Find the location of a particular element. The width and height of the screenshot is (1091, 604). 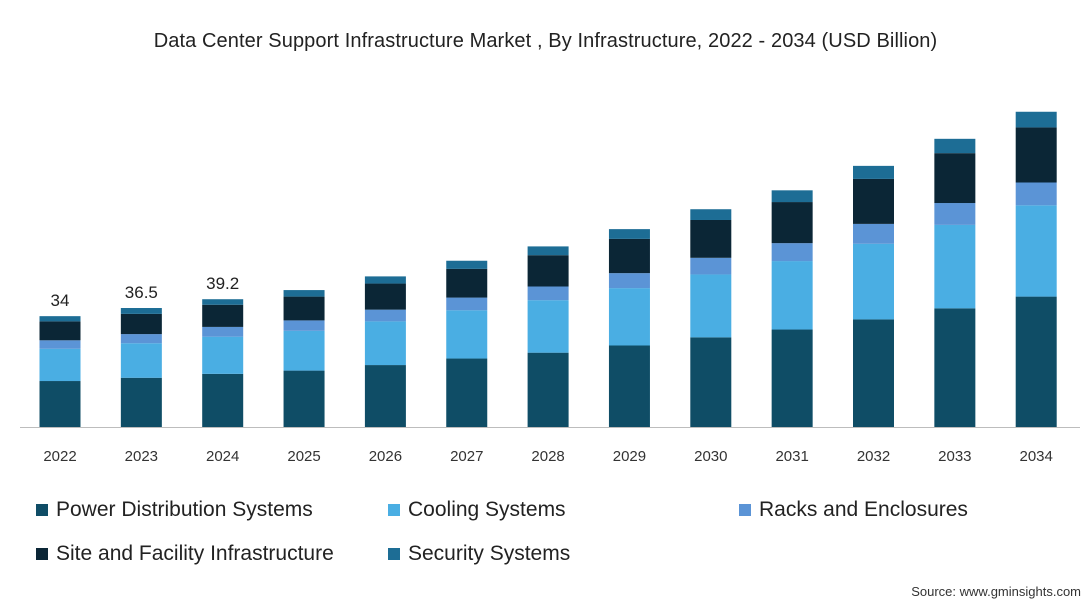

legend-item-1: Power Distribution Systems is located at coordinates (174, 510).